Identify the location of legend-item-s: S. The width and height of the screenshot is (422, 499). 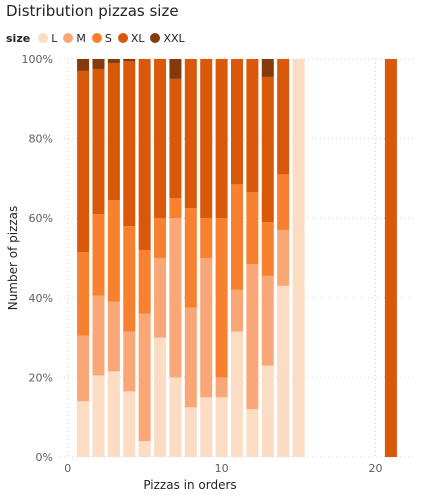
(101, 38).